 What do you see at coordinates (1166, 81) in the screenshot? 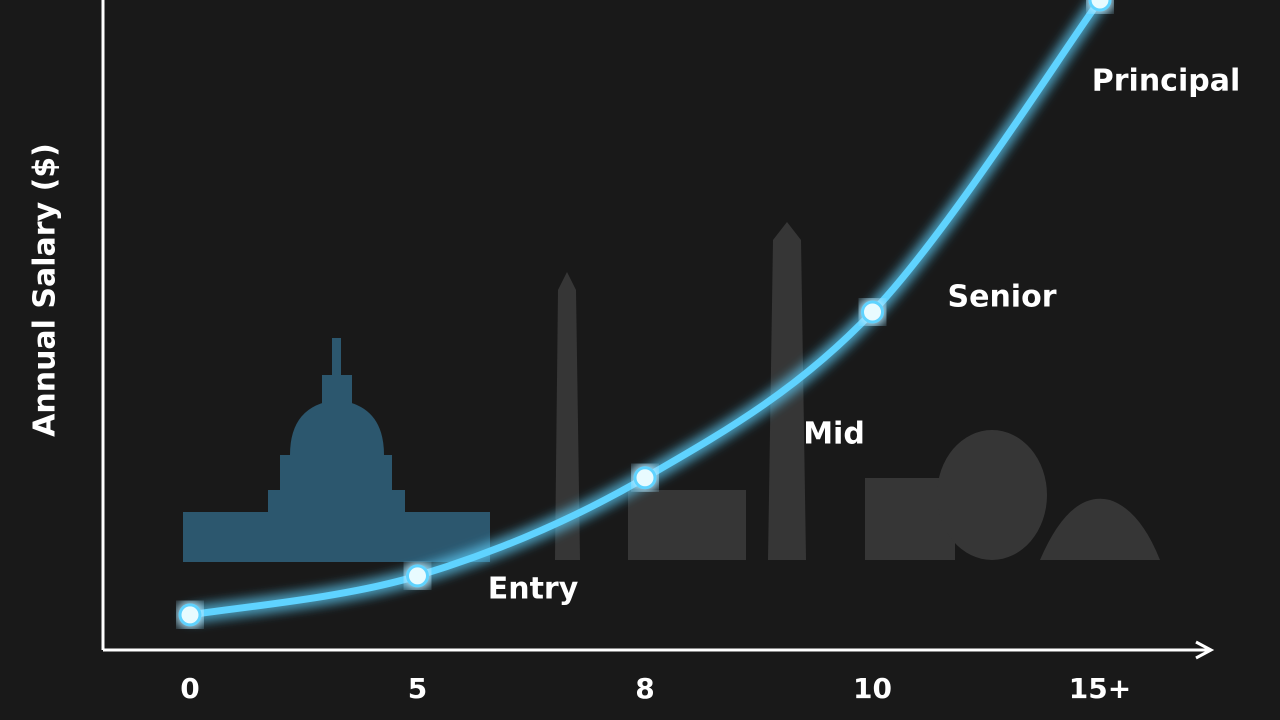
I see `stage-label: Principal` at bounding box center [1166, 81].